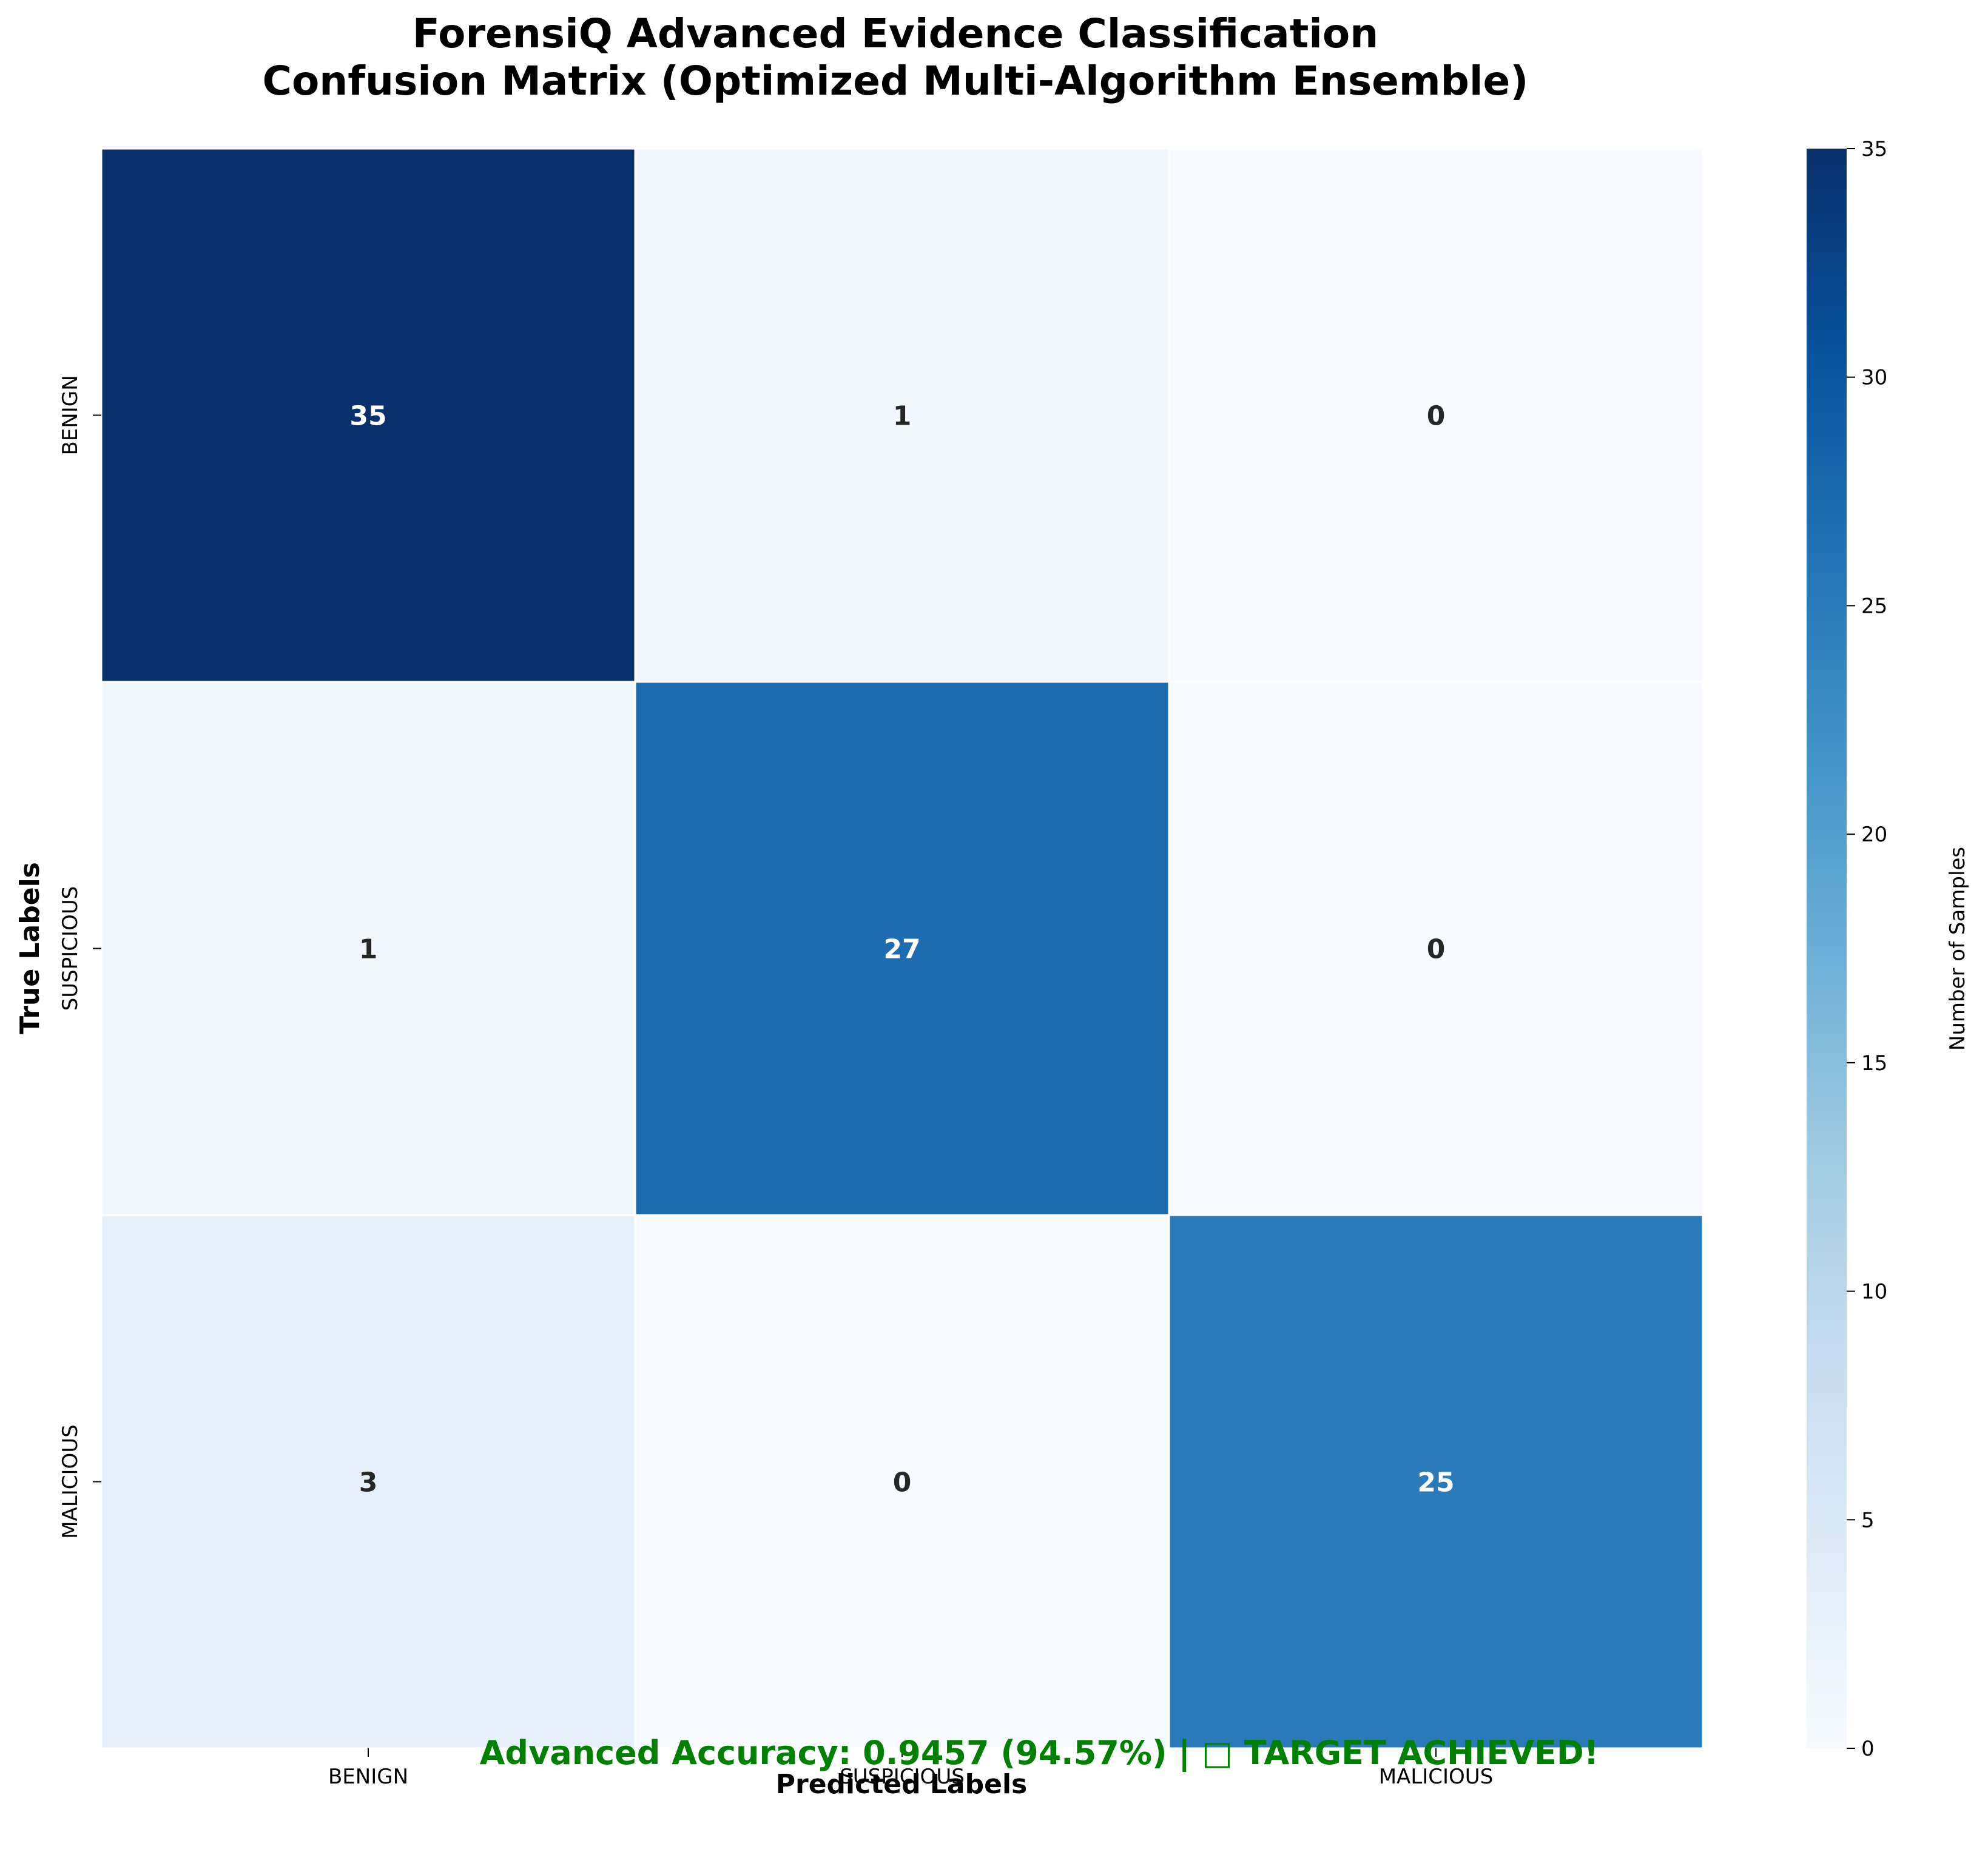 The image size is (1988, 1849). I want to click on colorbar-tick-label: 0, so click(1868, 1749).